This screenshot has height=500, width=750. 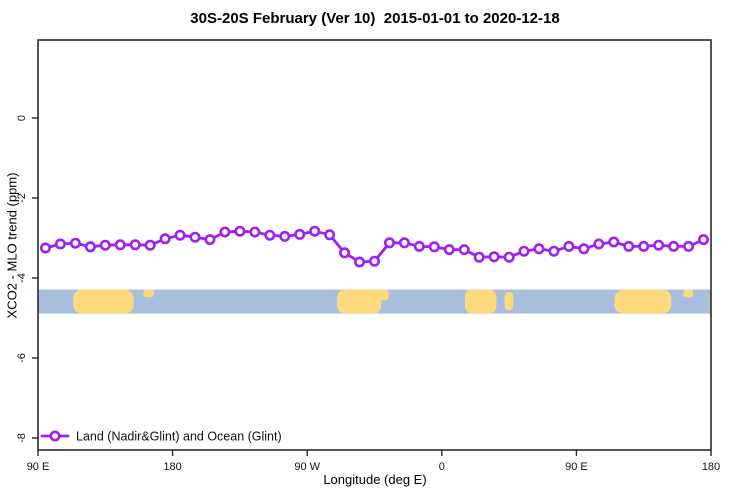 I want to click on y-tick-label: -8, so click(x=22, y=438).